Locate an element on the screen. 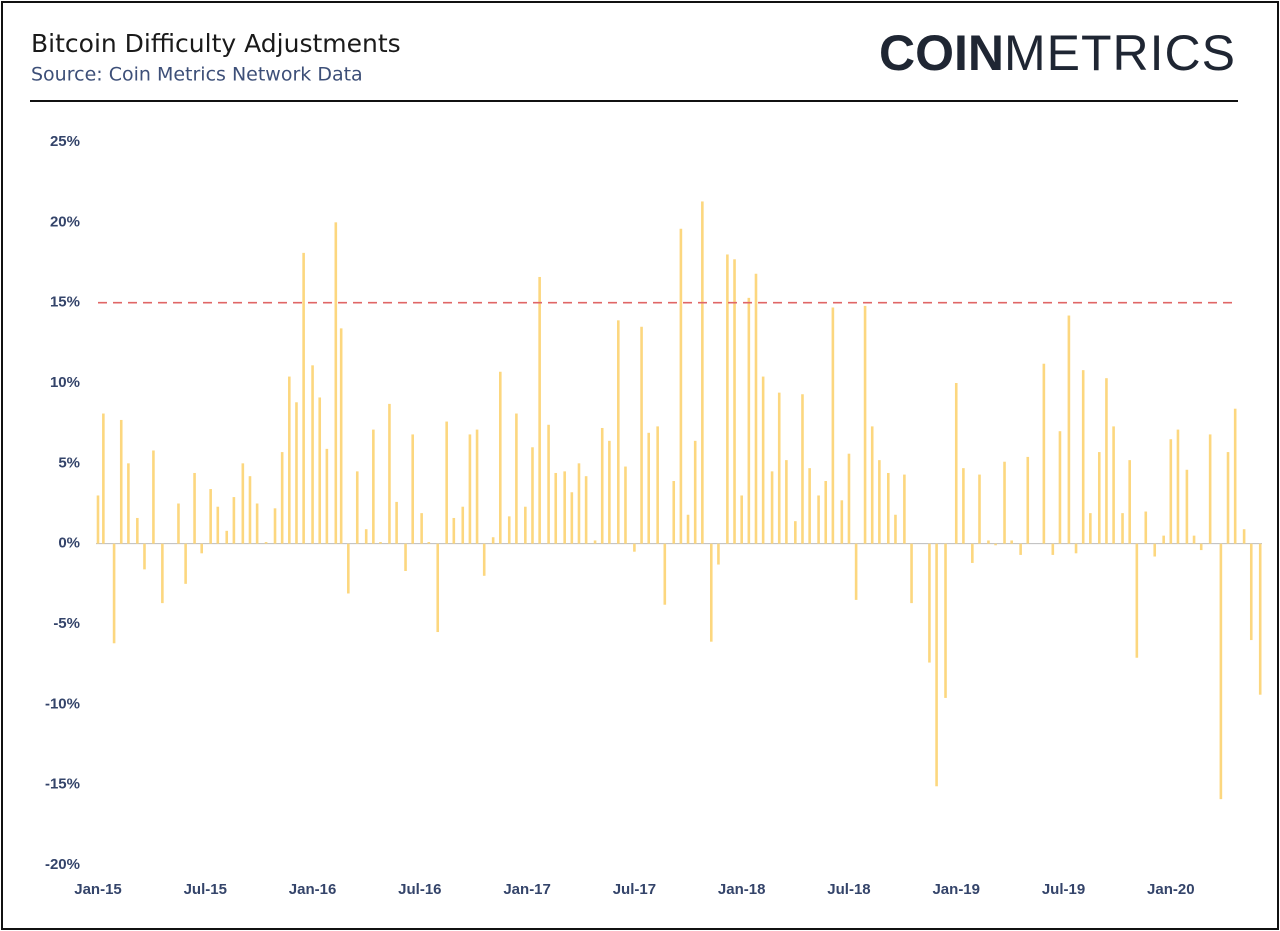  y-tick-label: -15% is located at coordinates (62, 784).